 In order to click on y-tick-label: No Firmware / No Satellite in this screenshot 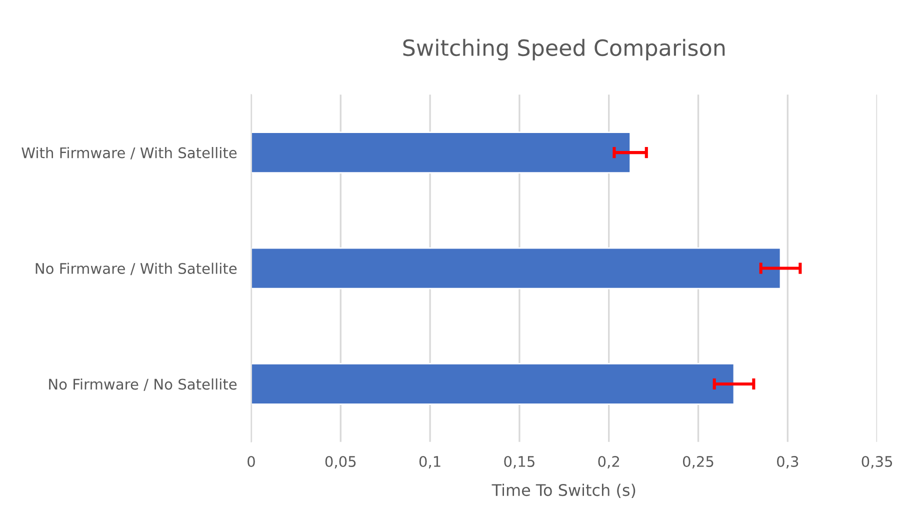, I will do `click(143, 384)`.